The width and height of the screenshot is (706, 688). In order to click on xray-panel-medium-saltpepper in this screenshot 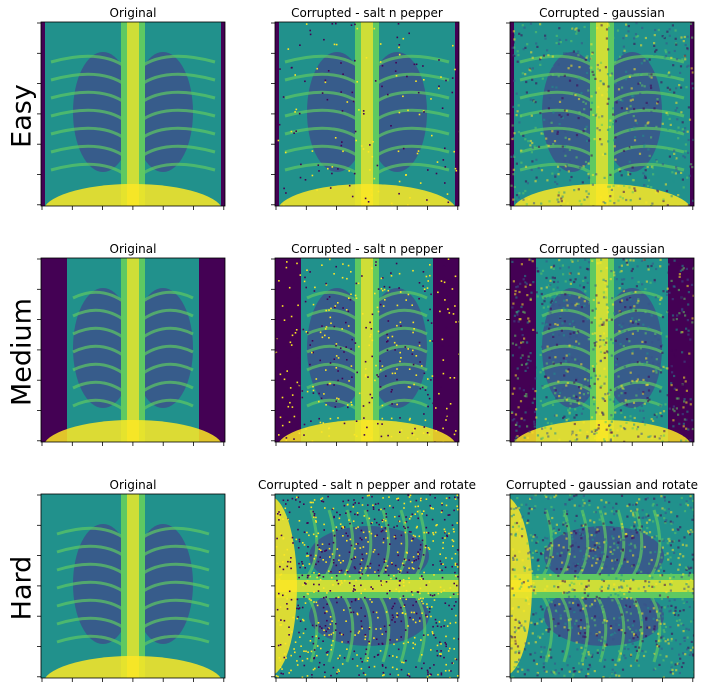, I will do `click(365, 351)`.